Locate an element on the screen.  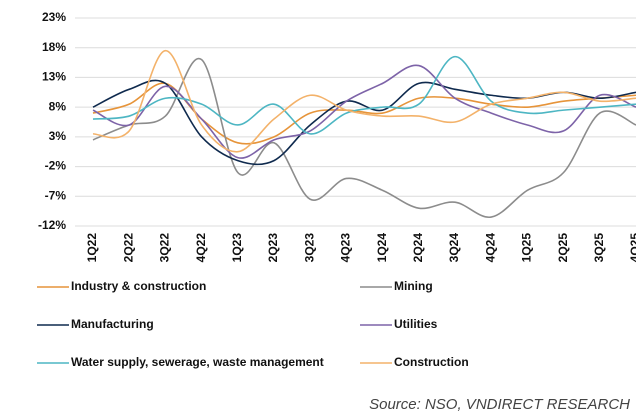
y-tick-label: 13% is located at coordinates (54, 77).